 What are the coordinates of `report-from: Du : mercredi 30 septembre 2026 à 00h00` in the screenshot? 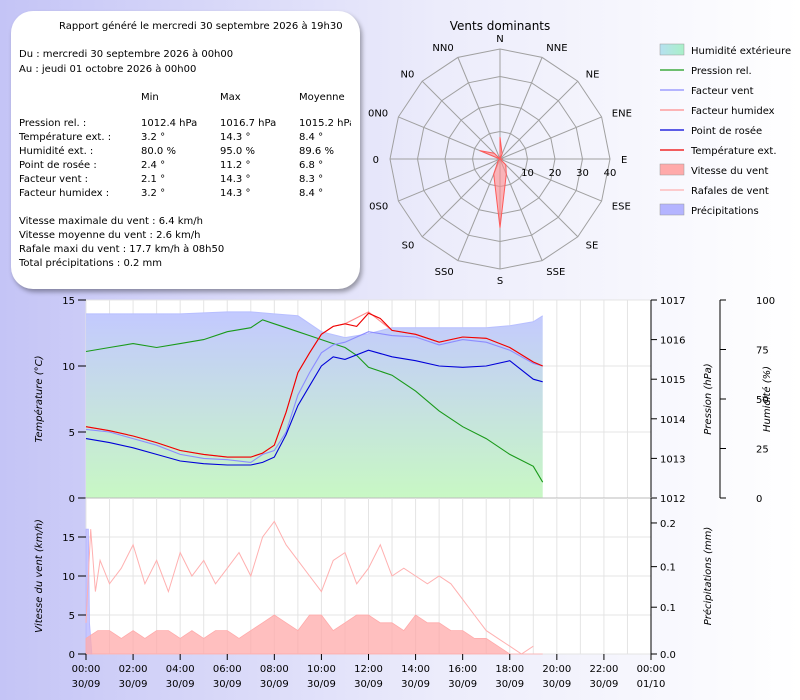 It's located at (126, 54).